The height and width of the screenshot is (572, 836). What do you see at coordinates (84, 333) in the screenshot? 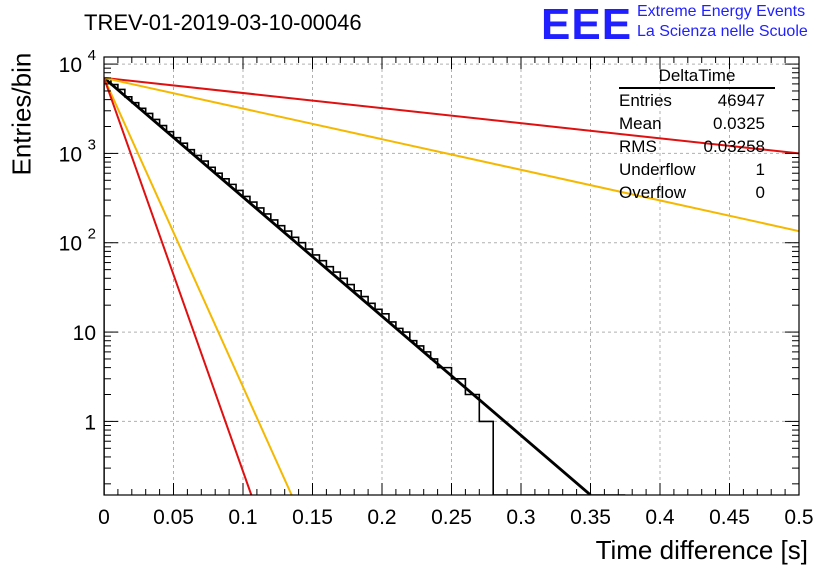
I see `y-tick-label-1: 10` at bounding box center [84, 333].